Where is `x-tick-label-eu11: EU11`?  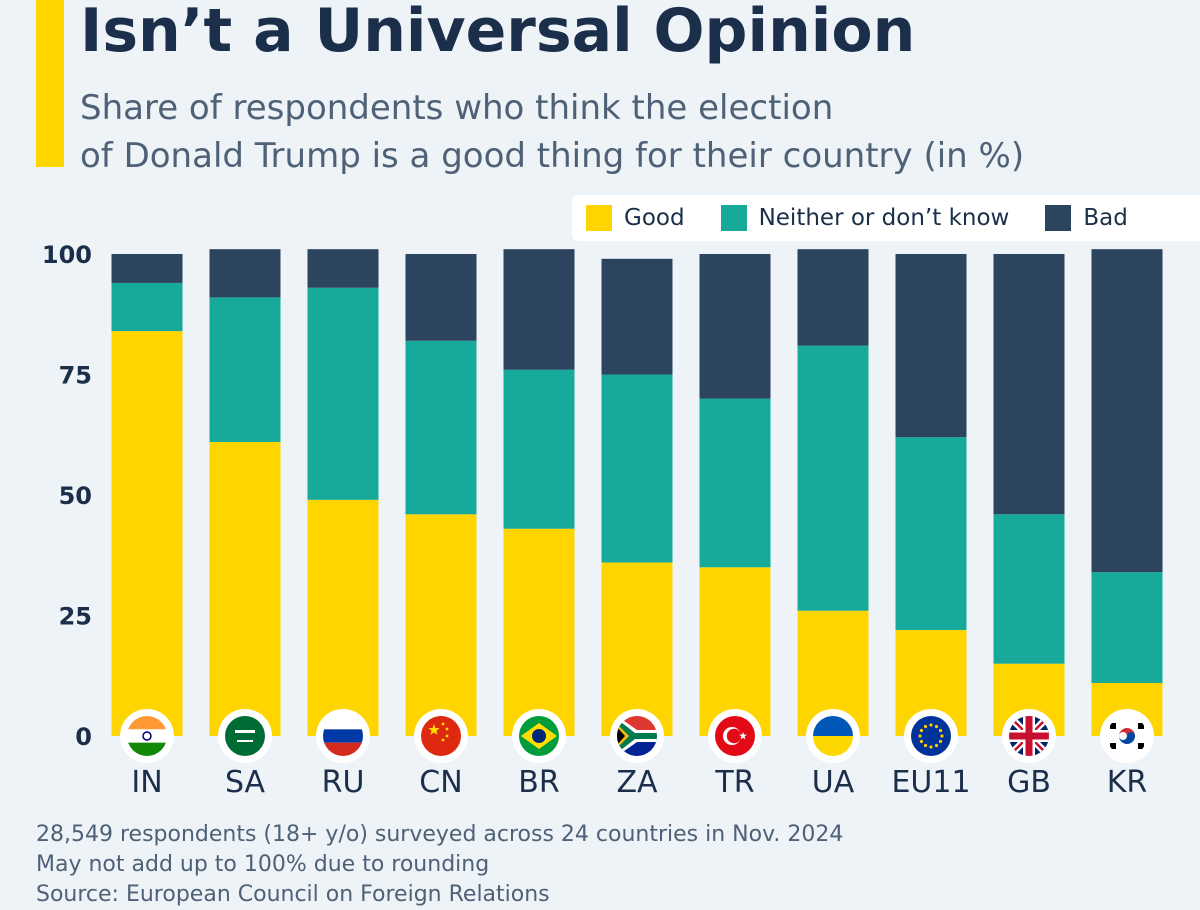
x-tick-label-eu11: EU11 is located at coordinates (930, 782).